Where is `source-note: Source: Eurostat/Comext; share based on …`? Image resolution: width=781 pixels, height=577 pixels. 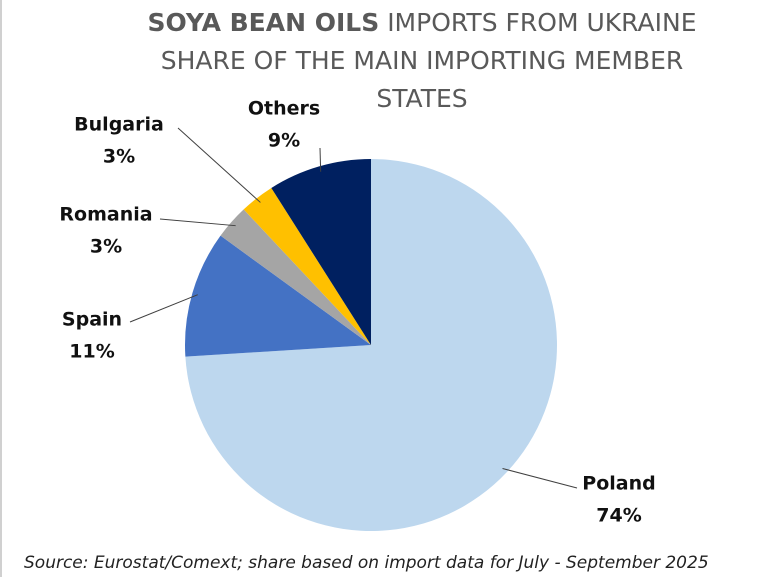
source-note: Source: Eurostat/Comext; share based on … is located at coordinates (366, 563).